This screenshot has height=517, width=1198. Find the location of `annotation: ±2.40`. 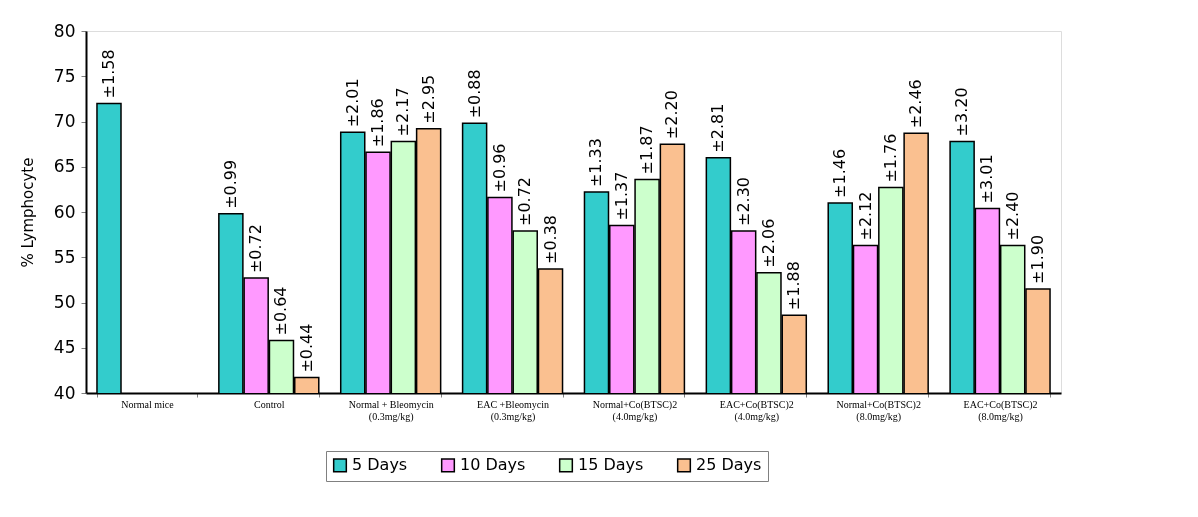

annotation: ±2.40 is located at coordinates (1012, 216).